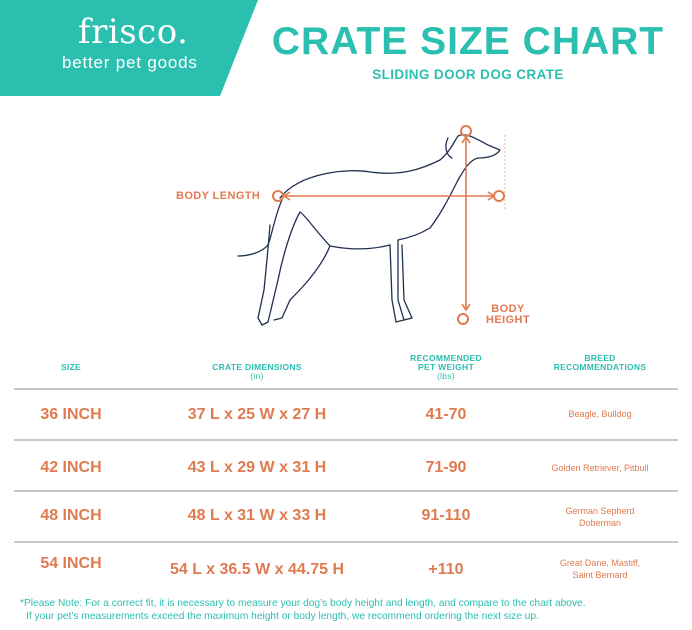 This screenshot has height=630, width=692. Describe the element at coordinates (71, 563) in the screenshot. I see `size-cell: 54 INCH` at that location.